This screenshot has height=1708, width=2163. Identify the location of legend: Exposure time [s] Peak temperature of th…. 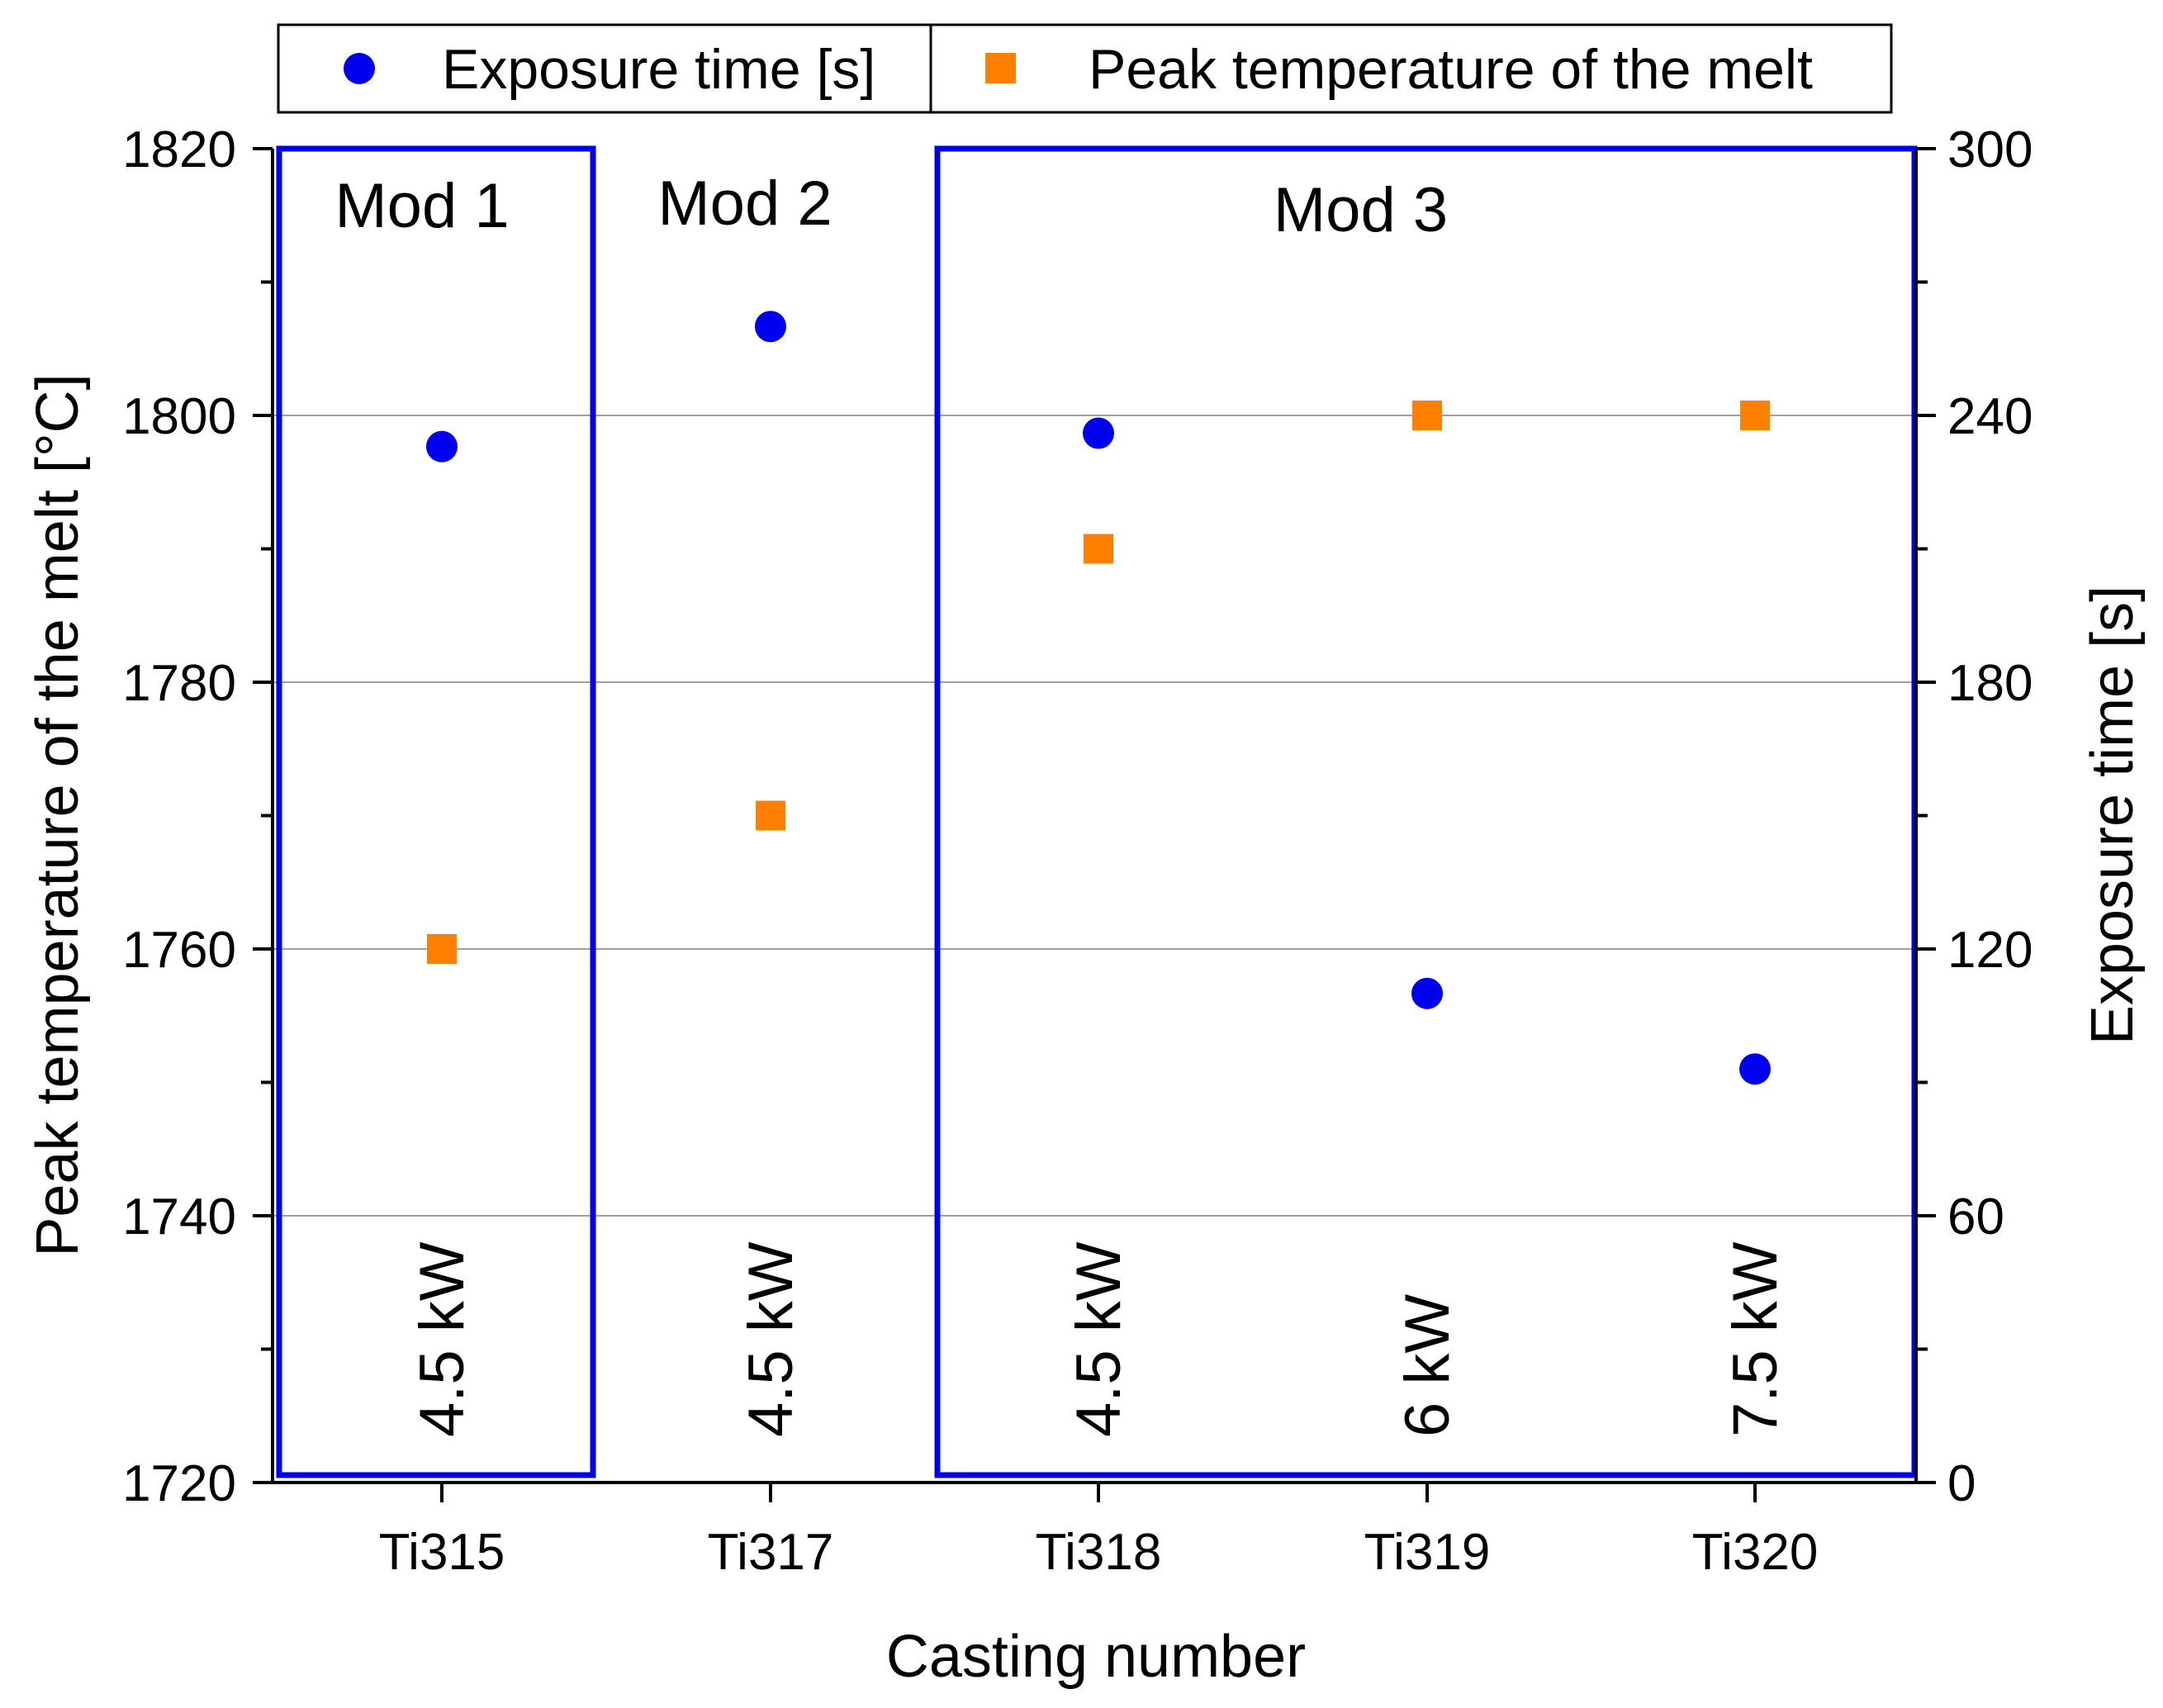
(1085, 68).